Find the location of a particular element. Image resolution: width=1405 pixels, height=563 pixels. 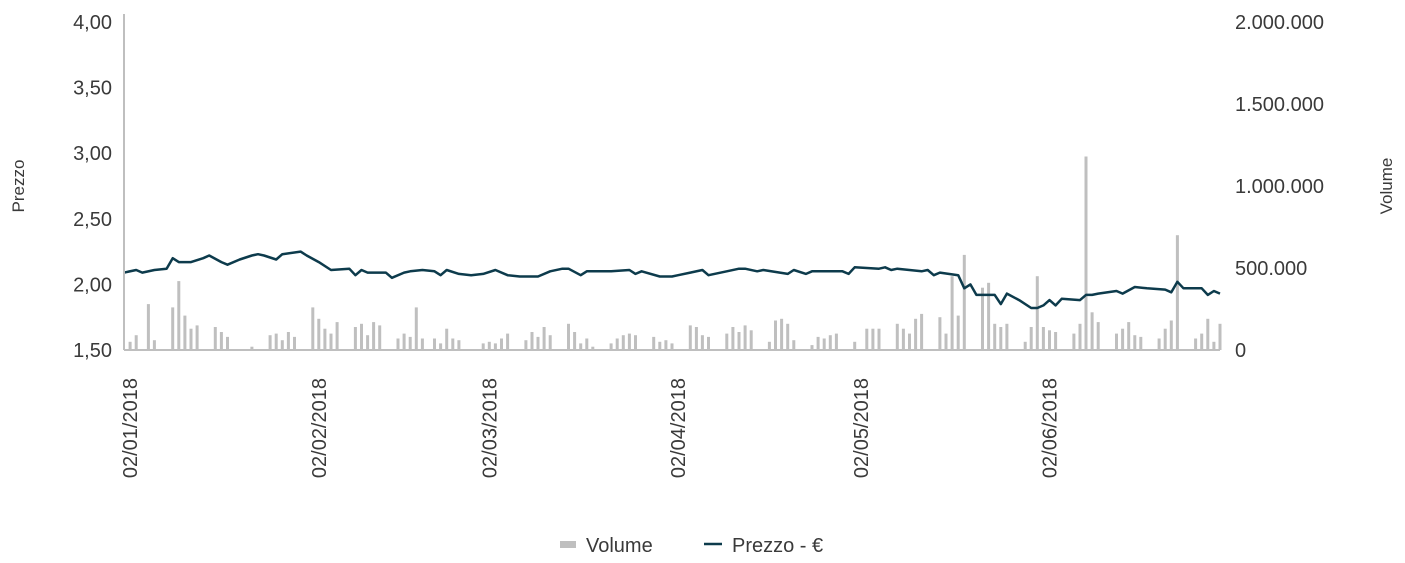

legend-volume-swatch is located at coordinates (568, 544).